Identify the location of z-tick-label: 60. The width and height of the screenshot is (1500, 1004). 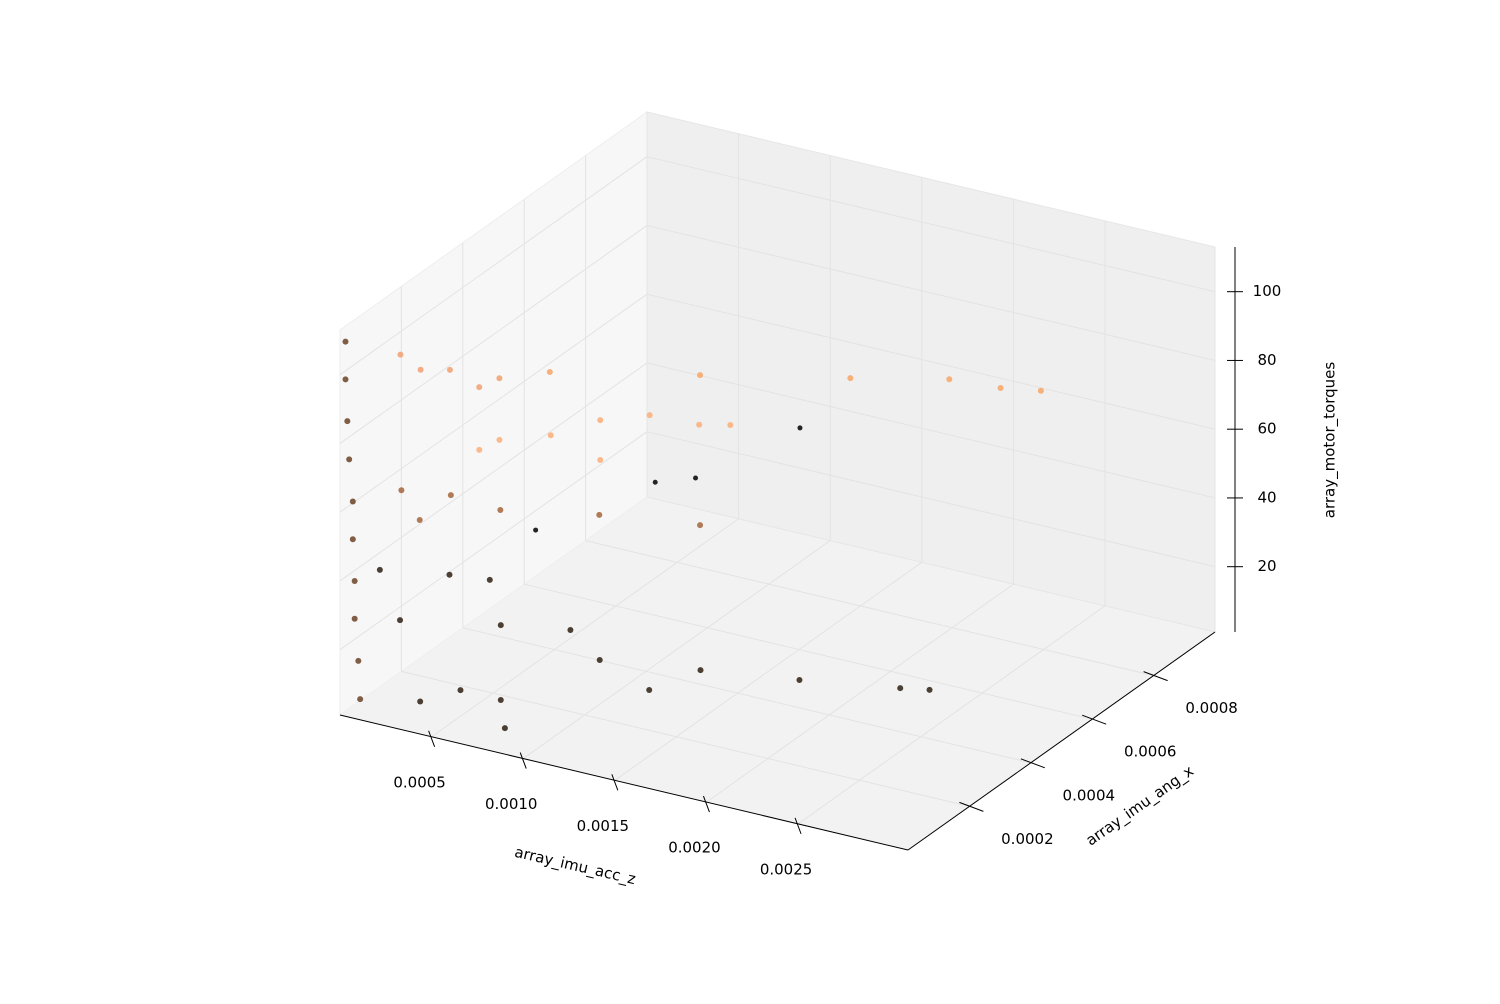
(1266, 429).